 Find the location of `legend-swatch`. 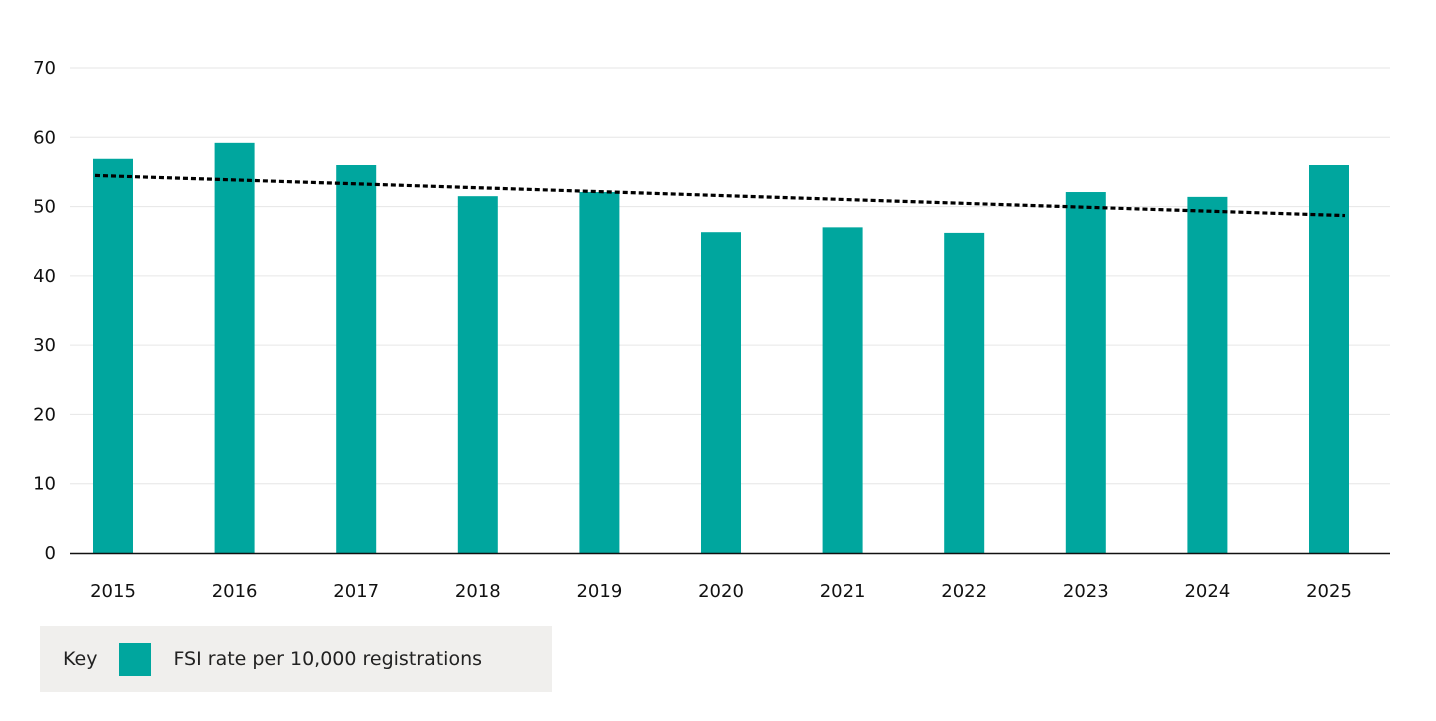

legend-swatch is located at coordinates (135, 659).